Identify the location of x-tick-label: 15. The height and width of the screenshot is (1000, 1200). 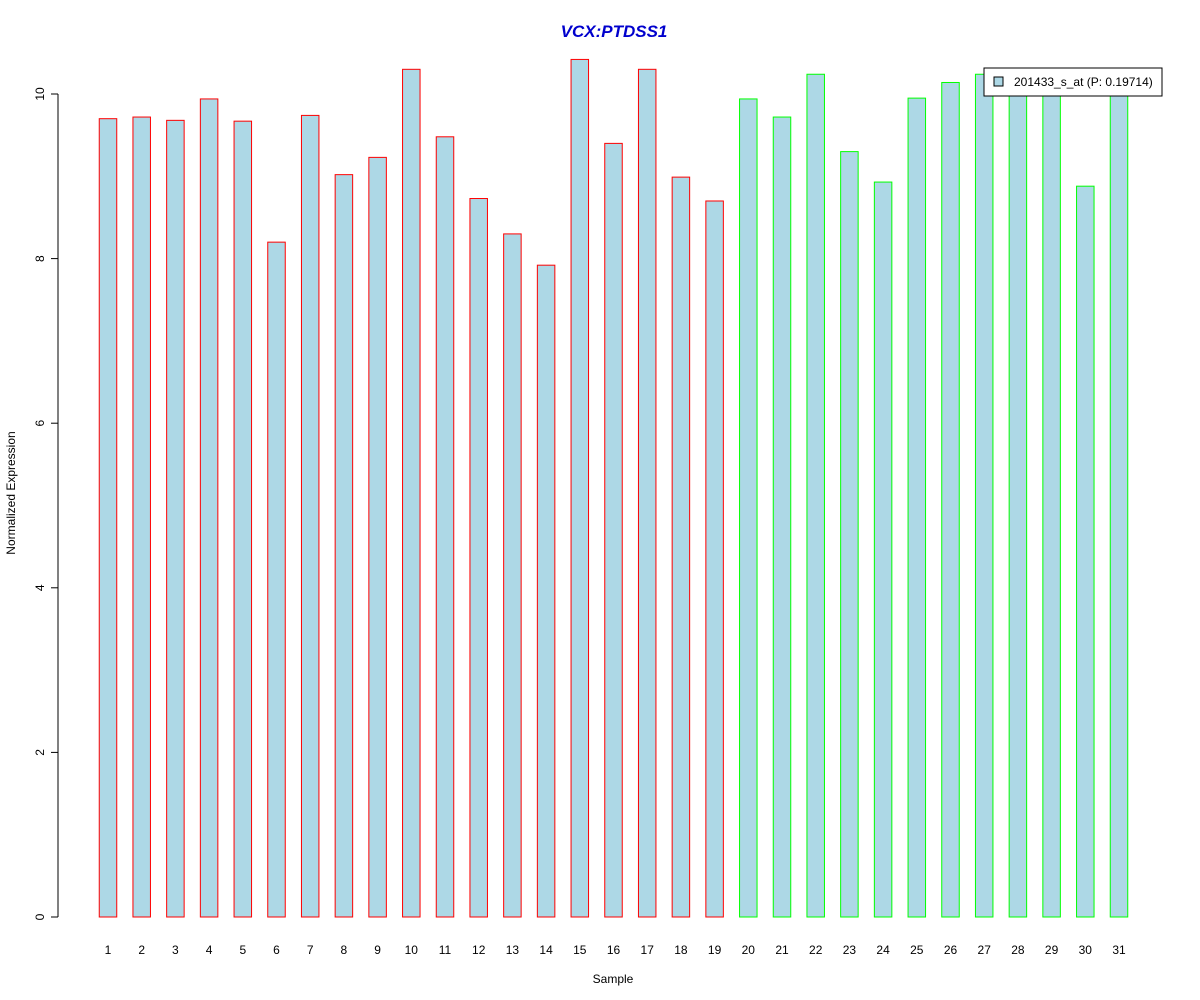
(580, 950).